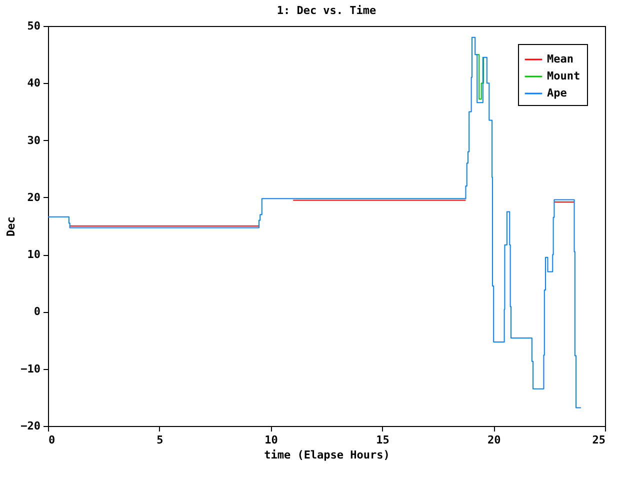  What do you see at coordinates (11, 226) in the screenshot?
I see `y-axis-title: Dec` at bounding box center [11, 226].